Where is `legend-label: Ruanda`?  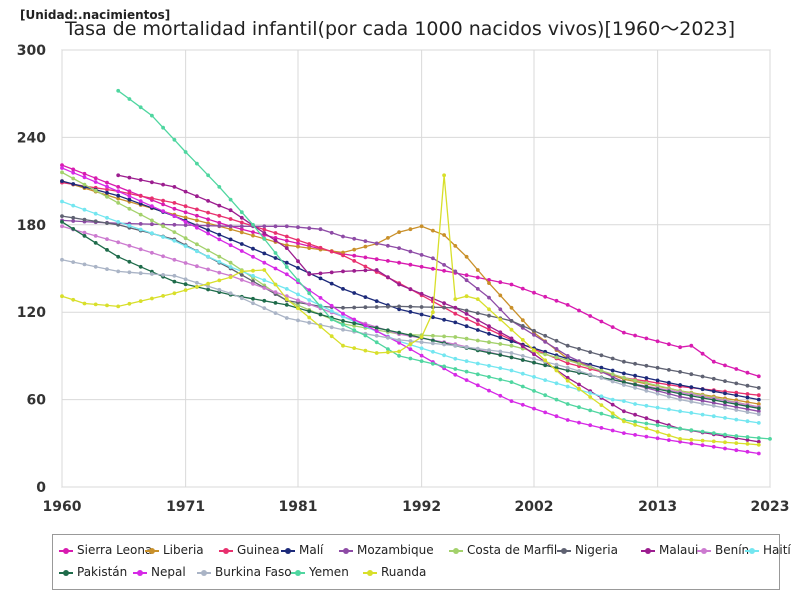 legend-label: Ruanda is located at coordinates (404, 572).